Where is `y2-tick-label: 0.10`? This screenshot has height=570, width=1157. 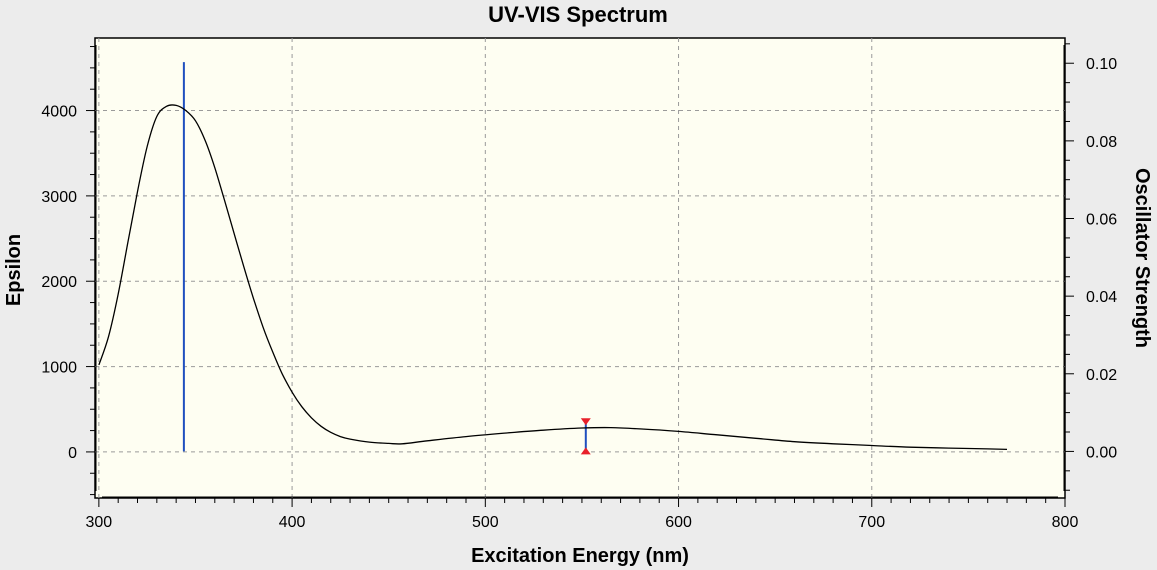 y2-tick-label: 0.10 is located at coordinates (1101, 64).